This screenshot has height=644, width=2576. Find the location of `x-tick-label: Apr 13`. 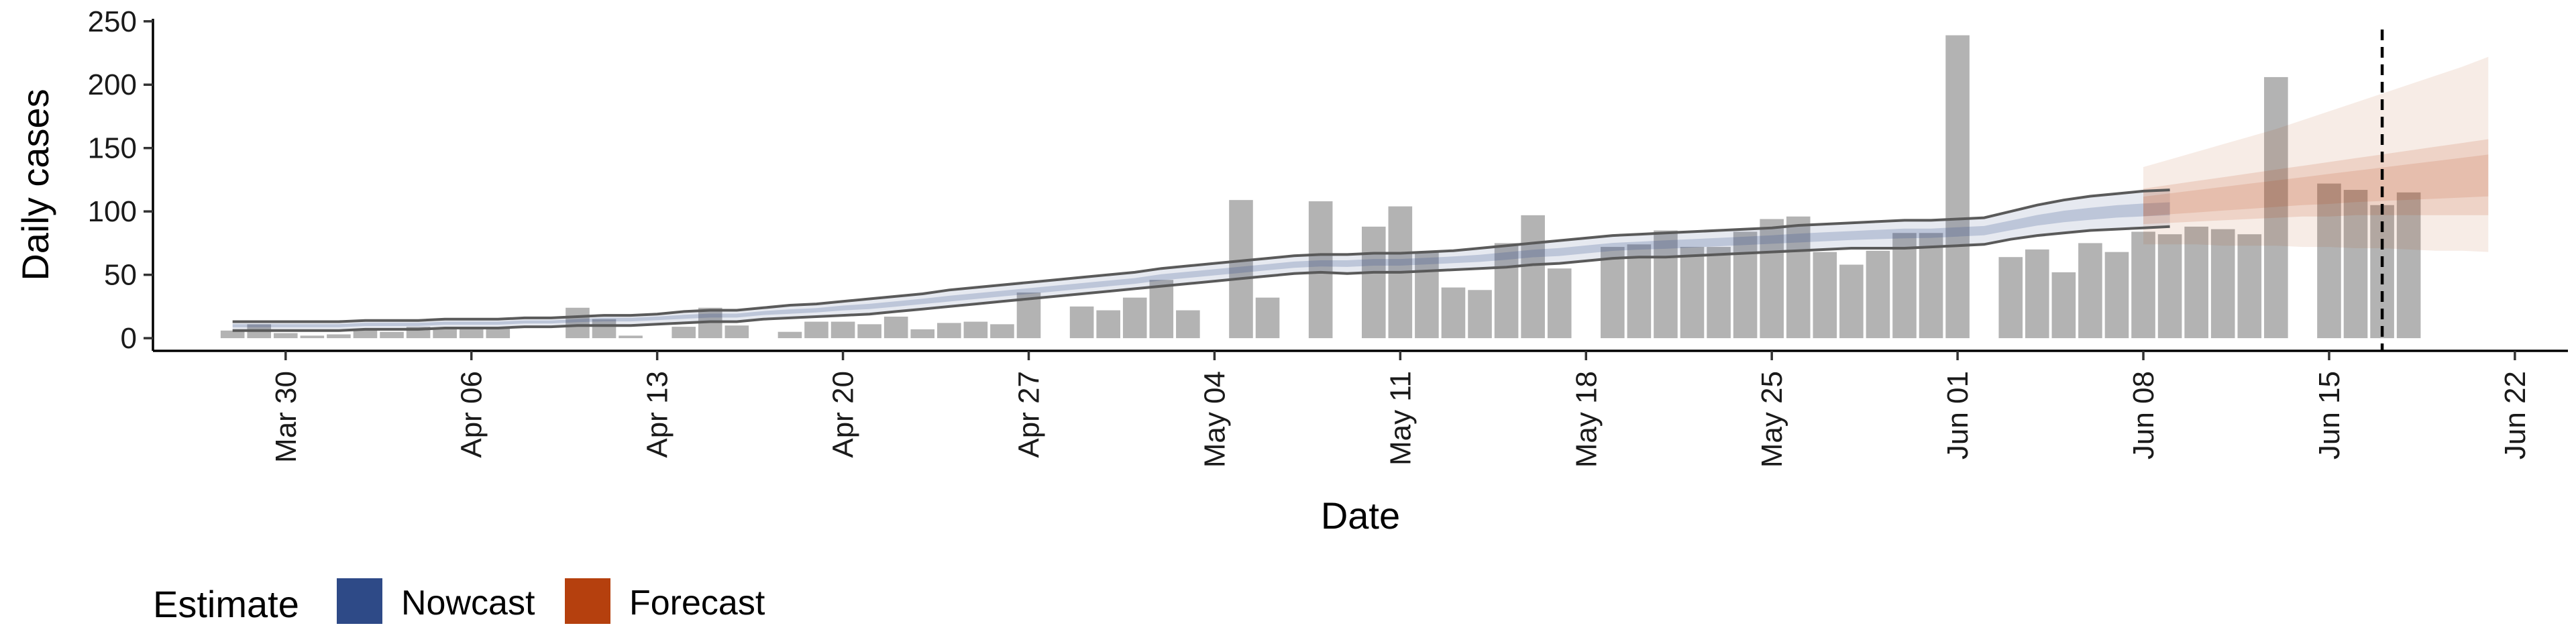

x-tick-label: Apr 13 is located at coordinates (657, 414).